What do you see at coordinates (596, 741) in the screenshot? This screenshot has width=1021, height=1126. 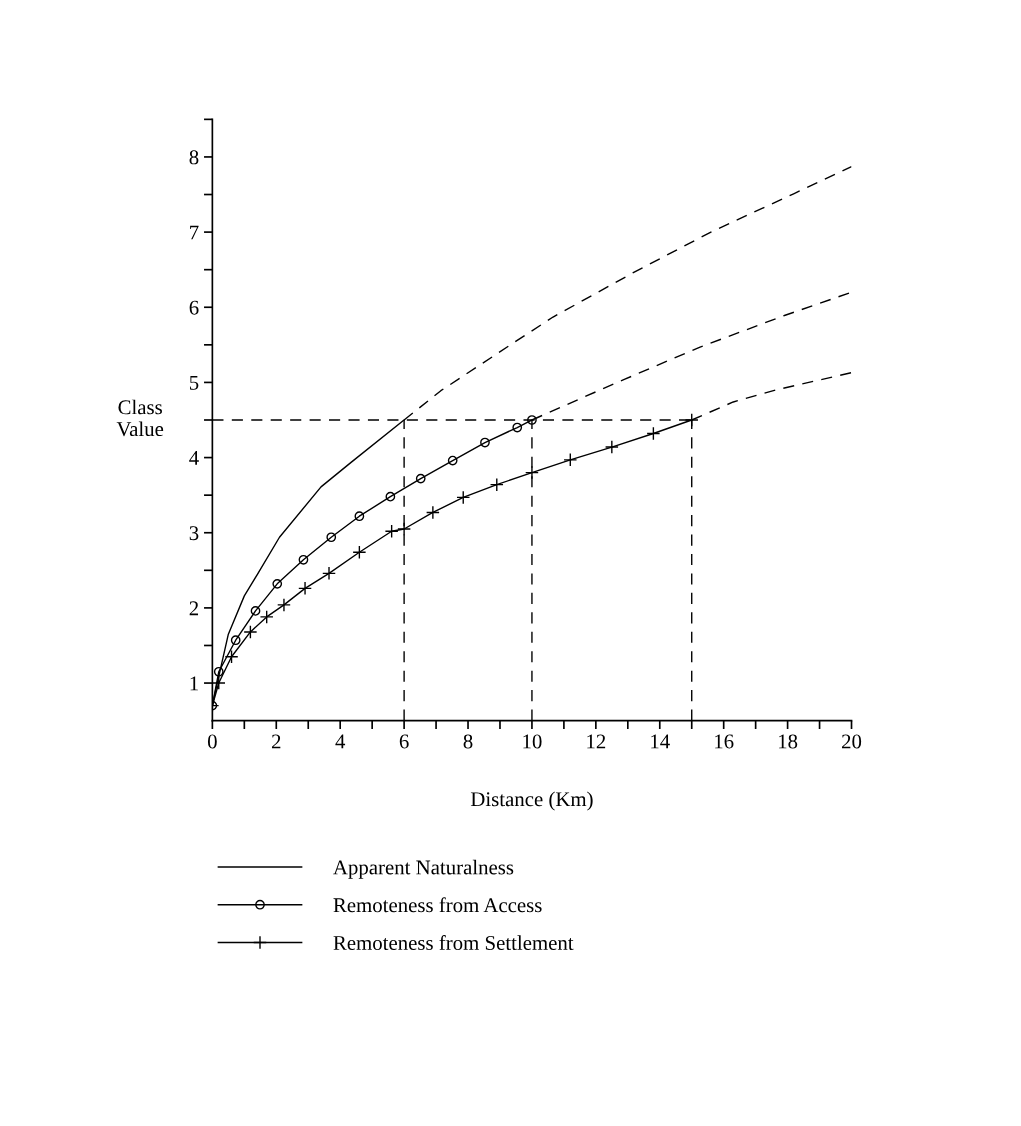 I see `x-tick-label: 12` at bounding box center [596, 741].